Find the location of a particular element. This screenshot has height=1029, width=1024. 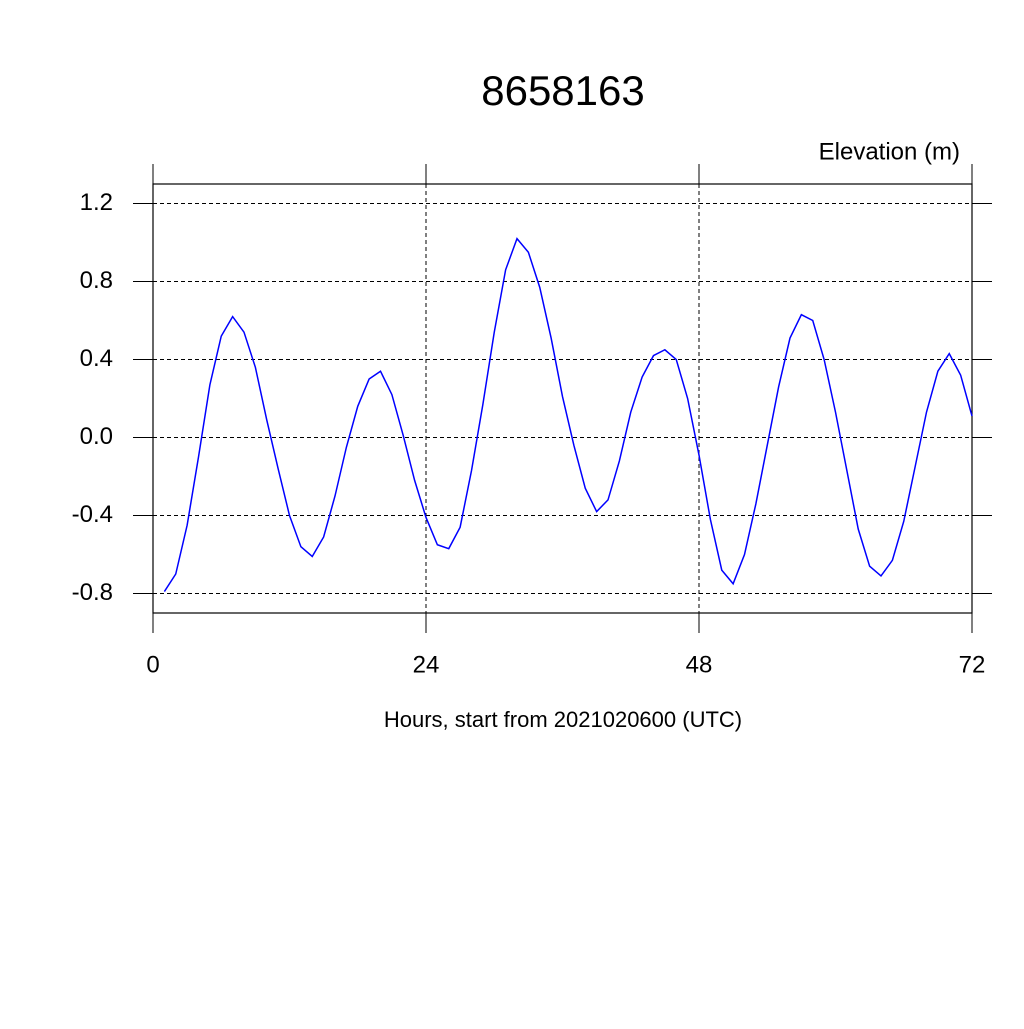

x-tick-label: 72 is located at coordinates (972, 664).